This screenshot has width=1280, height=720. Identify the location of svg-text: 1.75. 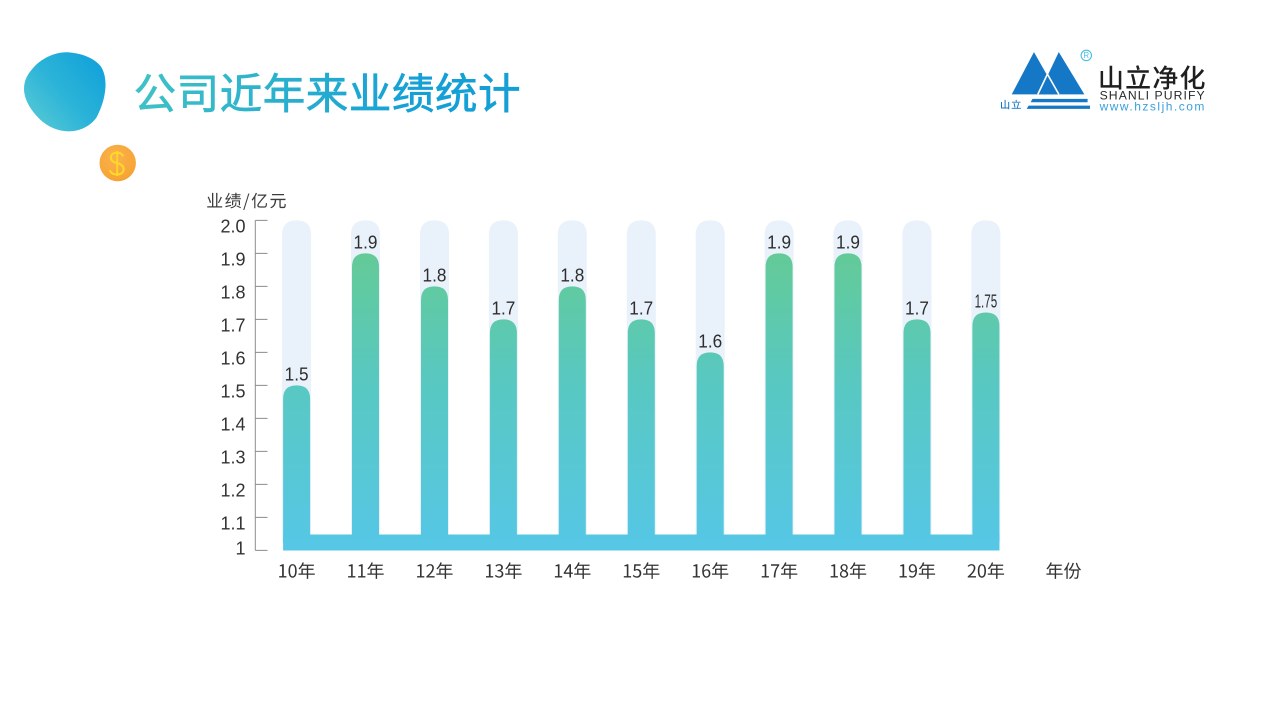
(986, 302).